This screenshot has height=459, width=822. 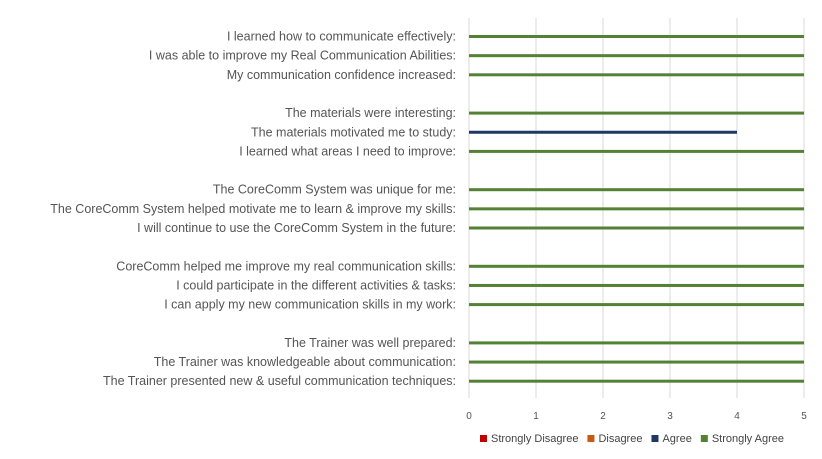 I want to click on x-axis-ticks: 0 1 2 3 4 5, so click(x=636, y=416).